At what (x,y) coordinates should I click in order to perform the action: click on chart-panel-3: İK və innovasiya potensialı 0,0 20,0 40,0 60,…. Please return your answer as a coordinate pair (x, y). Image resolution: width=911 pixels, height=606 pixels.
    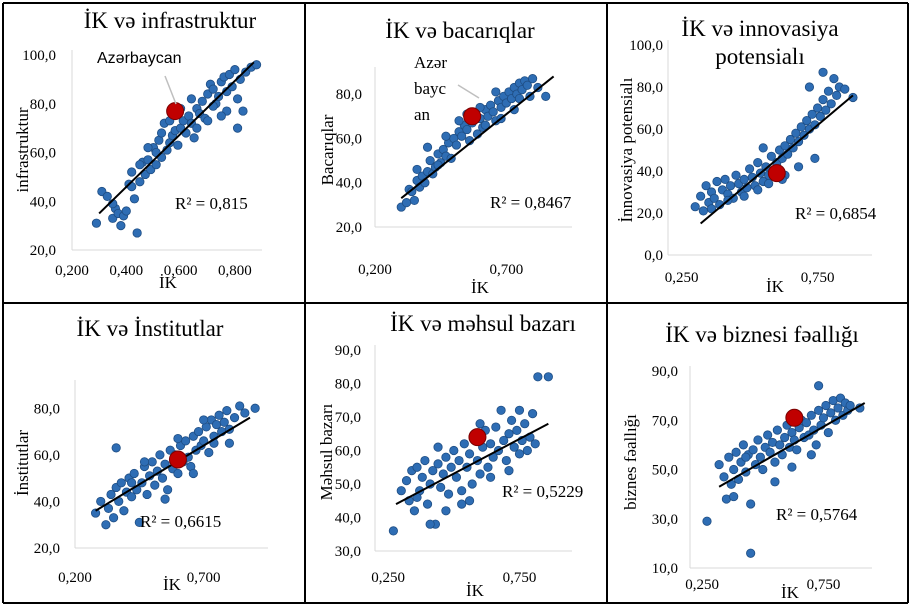
    Looking at the image, I should click on (747, 156).